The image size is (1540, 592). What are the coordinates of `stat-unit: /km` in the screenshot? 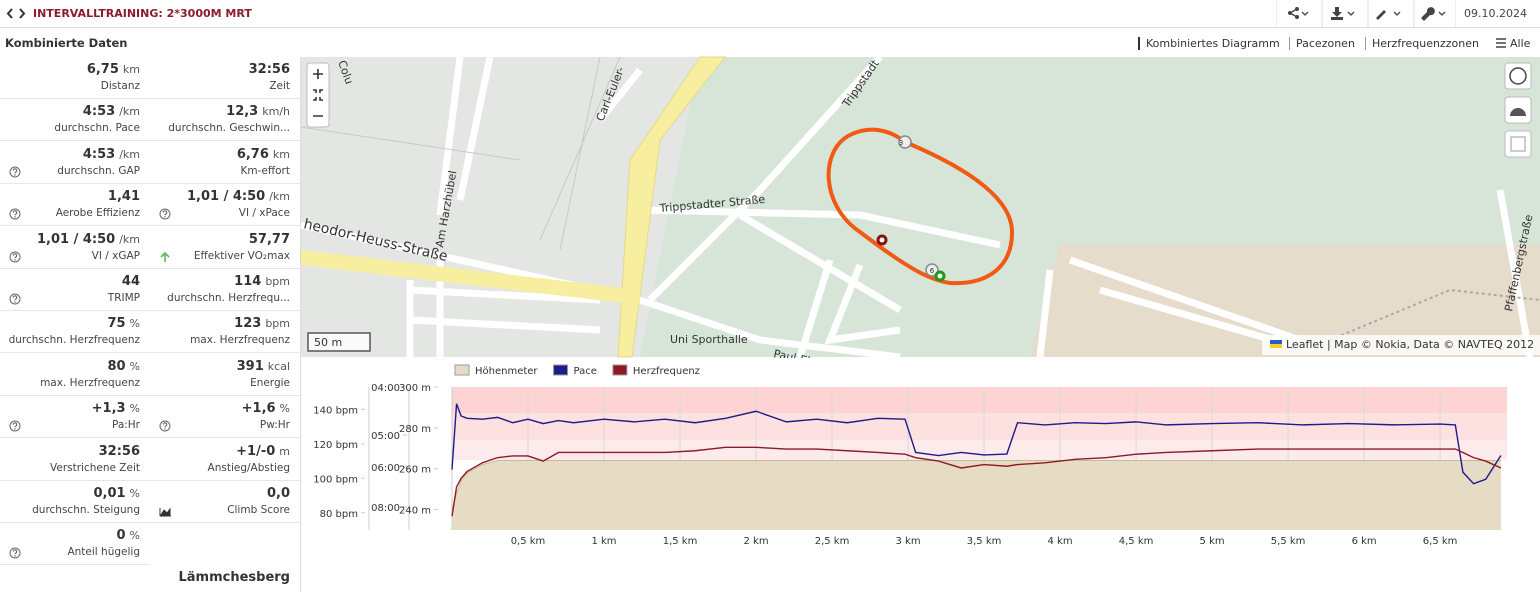 It's located at (129, 239).